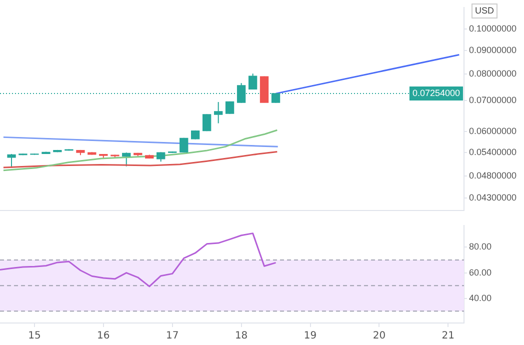 The height and width of the screenshot is (345, 524). Describe the element at coordinates (310, 336) in the screenshot. I see `x-tick-label: 19` at that location.